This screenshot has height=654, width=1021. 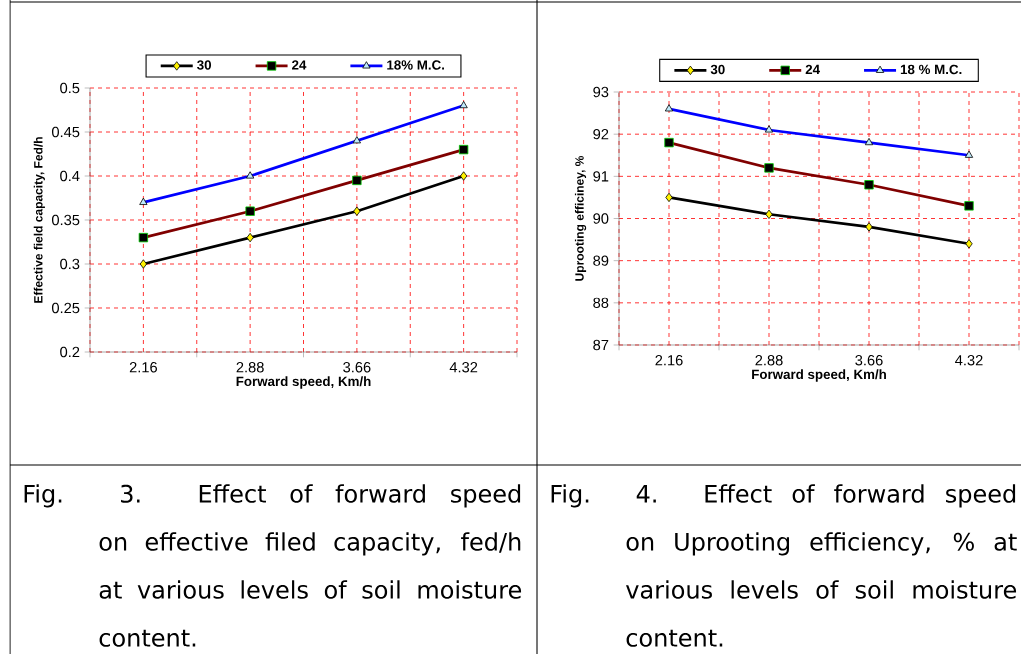 I want to click on y-tick-label: 0.45, so click(x=65, y=132).